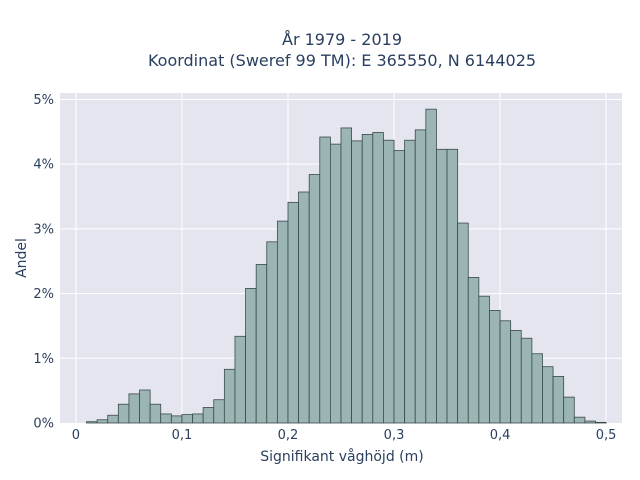 The height and width of the screenshot is (480, 640). I want to click on chart-title-line1: År 1979 - 2019, so click(342, 39).